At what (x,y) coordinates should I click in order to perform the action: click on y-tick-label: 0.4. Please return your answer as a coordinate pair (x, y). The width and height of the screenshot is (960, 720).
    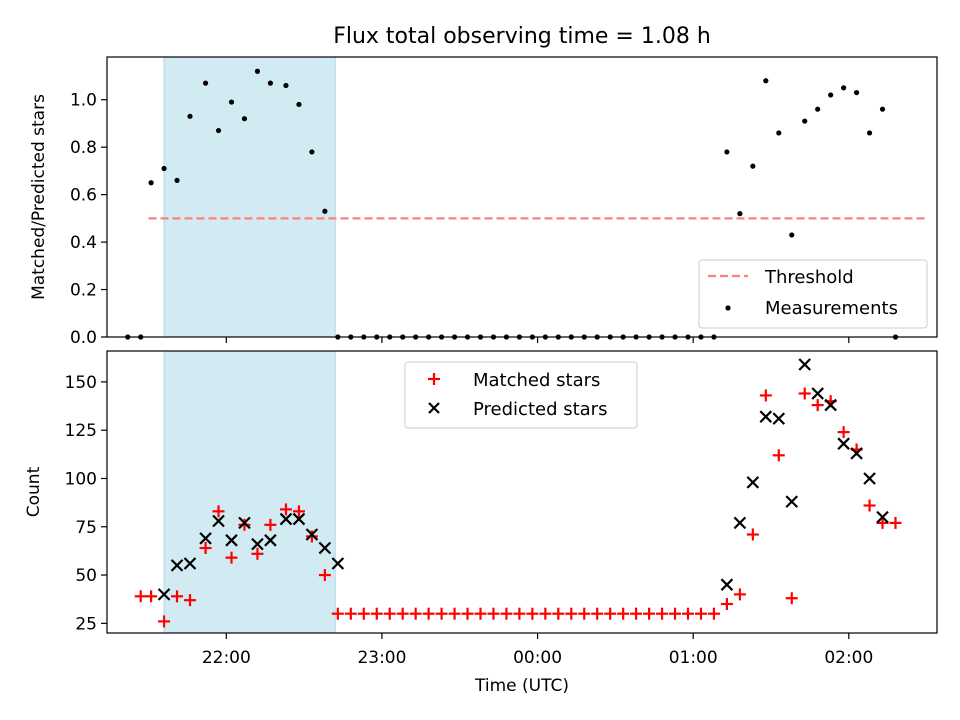
    Looking at the image, I should click on (83, 243).